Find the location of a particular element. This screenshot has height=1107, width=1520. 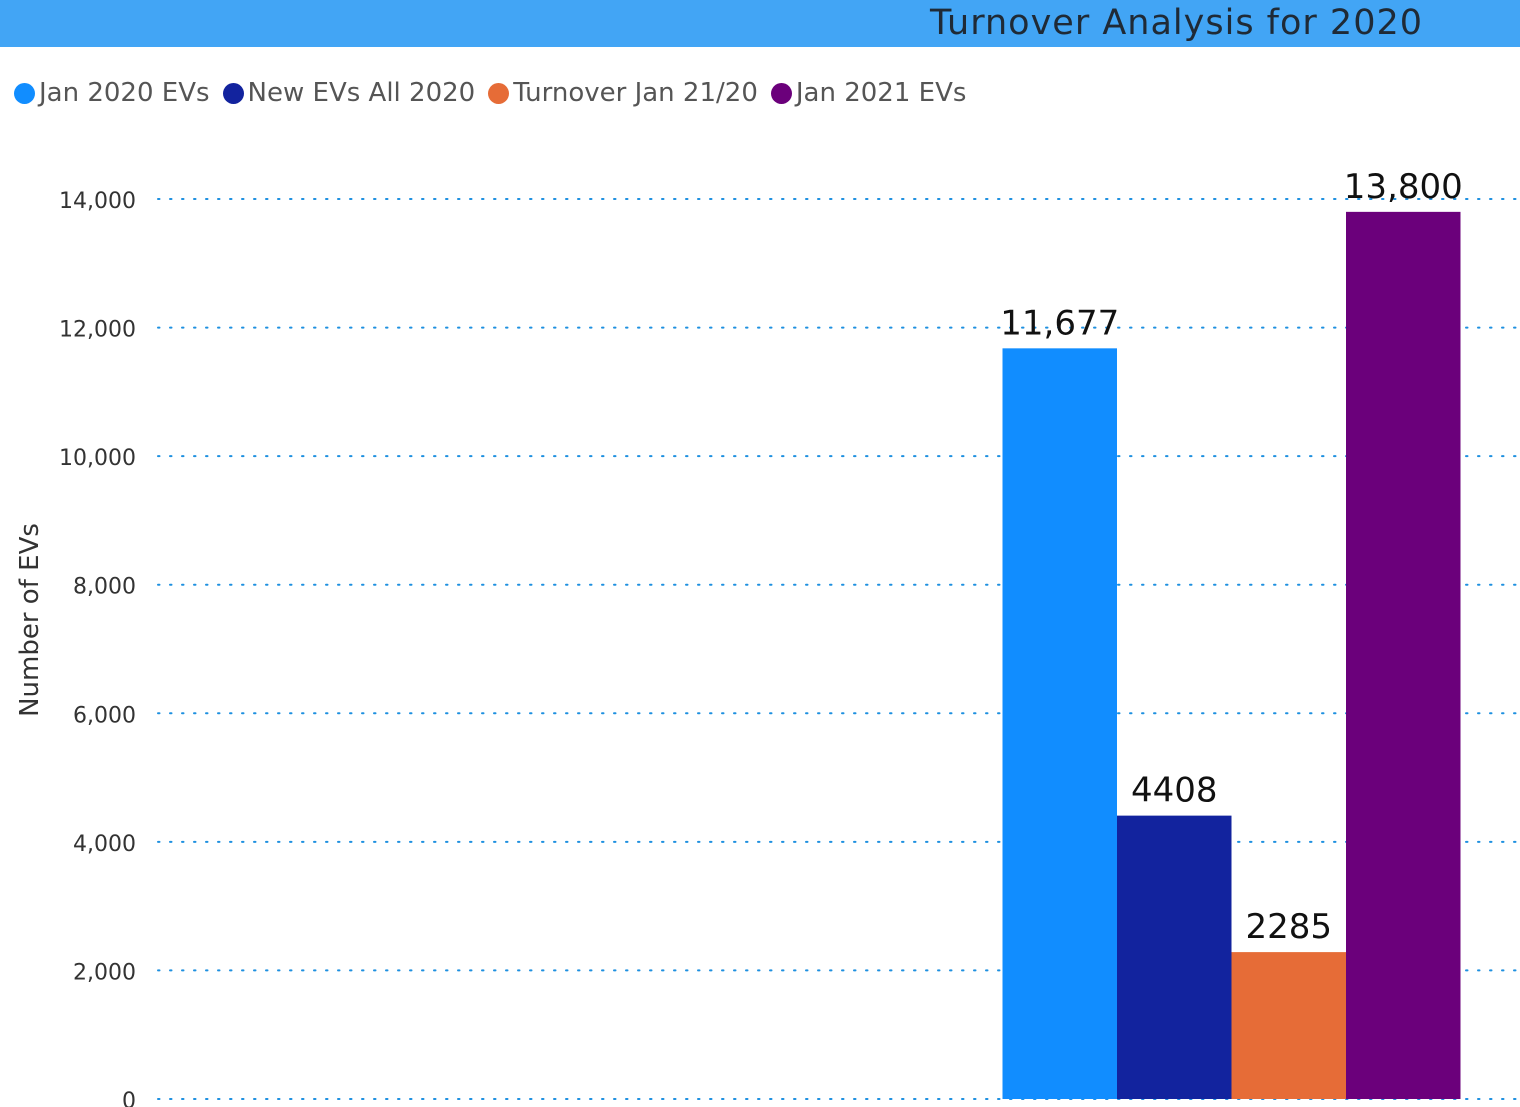

data-label: 13,800 is located at coordinates (1403, 187).